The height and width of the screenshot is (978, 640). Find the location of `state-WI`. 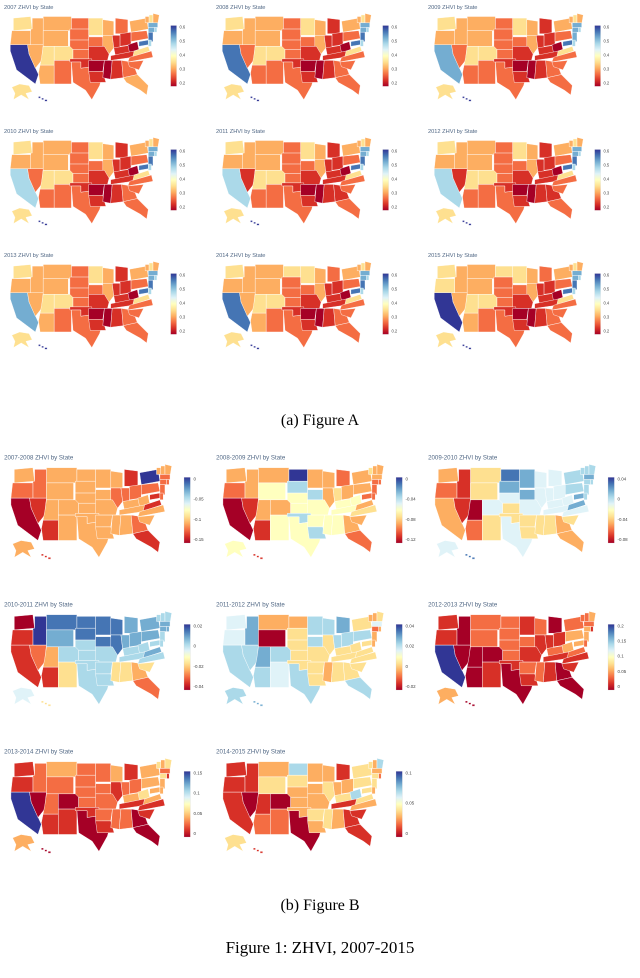

state-WI is located at coordinates (328, 773).